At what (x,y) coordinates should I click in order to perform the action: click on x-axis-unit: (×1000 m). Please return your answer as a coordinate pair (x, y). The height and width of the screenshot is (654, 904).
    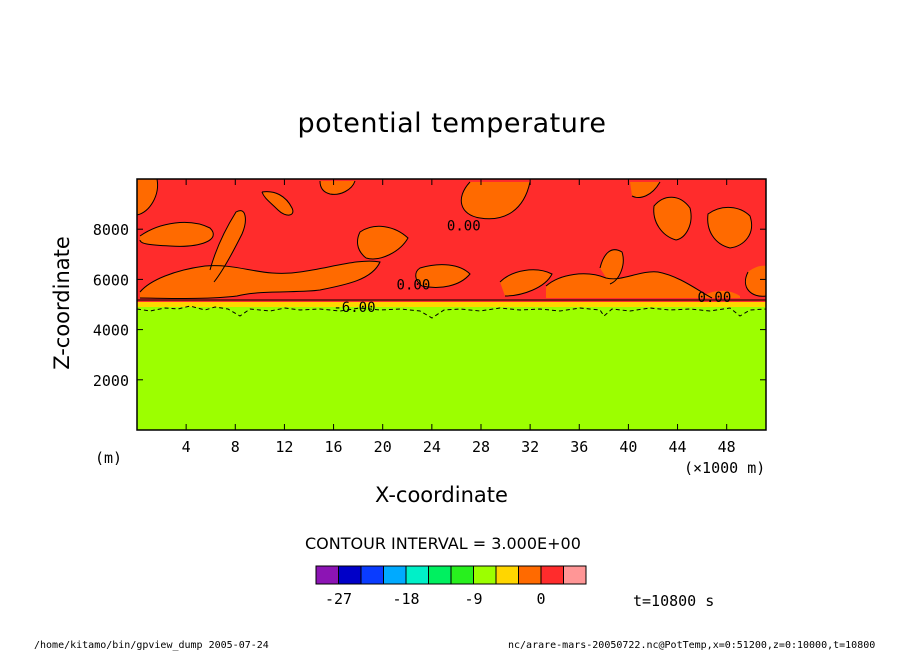
    Looking at the image, I should click on (725, 468).